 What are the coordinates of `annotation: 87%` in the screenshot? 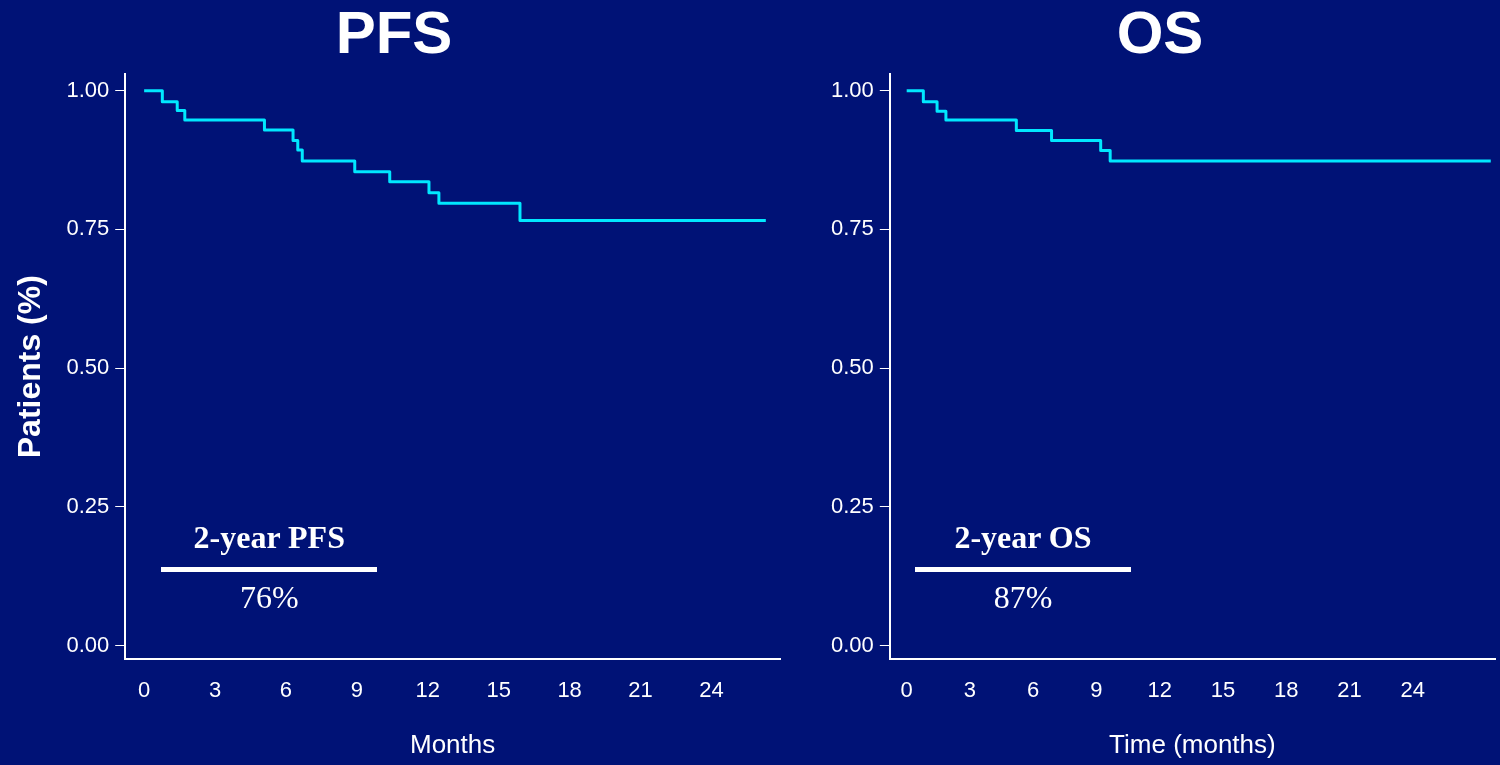 It's located at (1023, 596).